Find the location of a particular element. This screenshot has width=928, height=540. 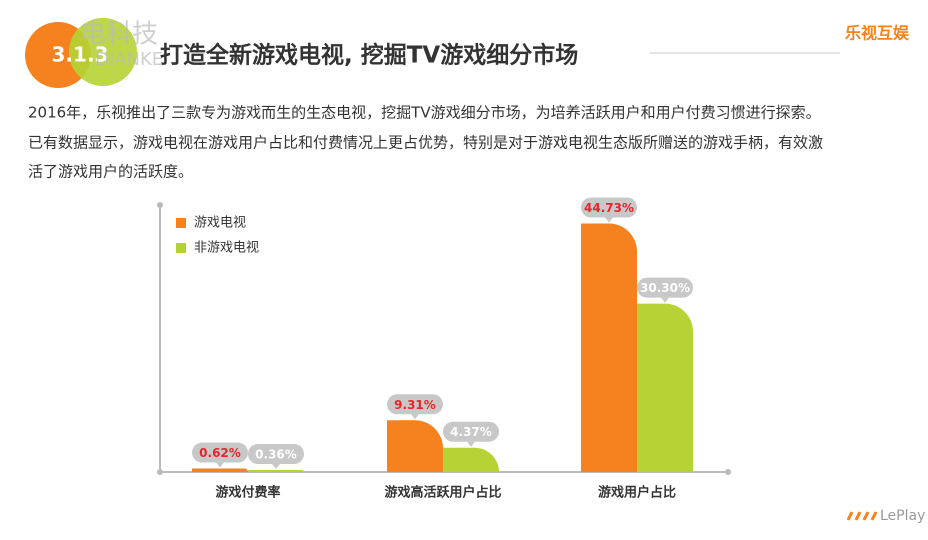

legend-label: 游戏电视 is located at coordinates (220, 223).